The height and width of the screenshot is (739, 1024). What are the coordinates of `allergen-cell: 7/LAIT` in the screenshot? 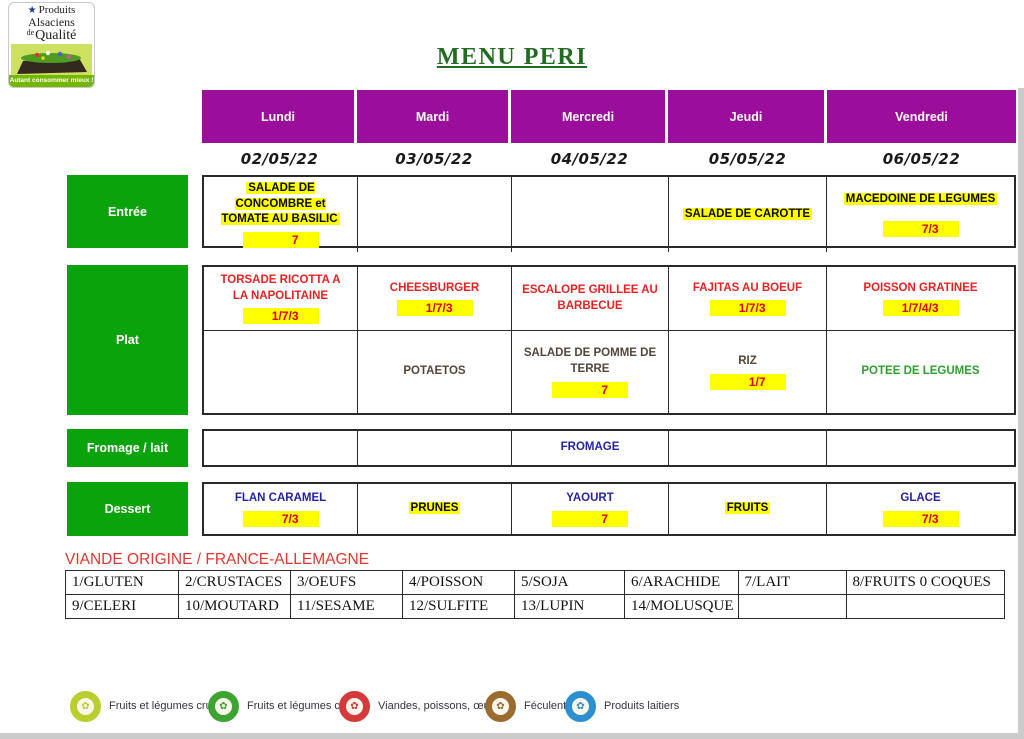 It's located at (792, 582).